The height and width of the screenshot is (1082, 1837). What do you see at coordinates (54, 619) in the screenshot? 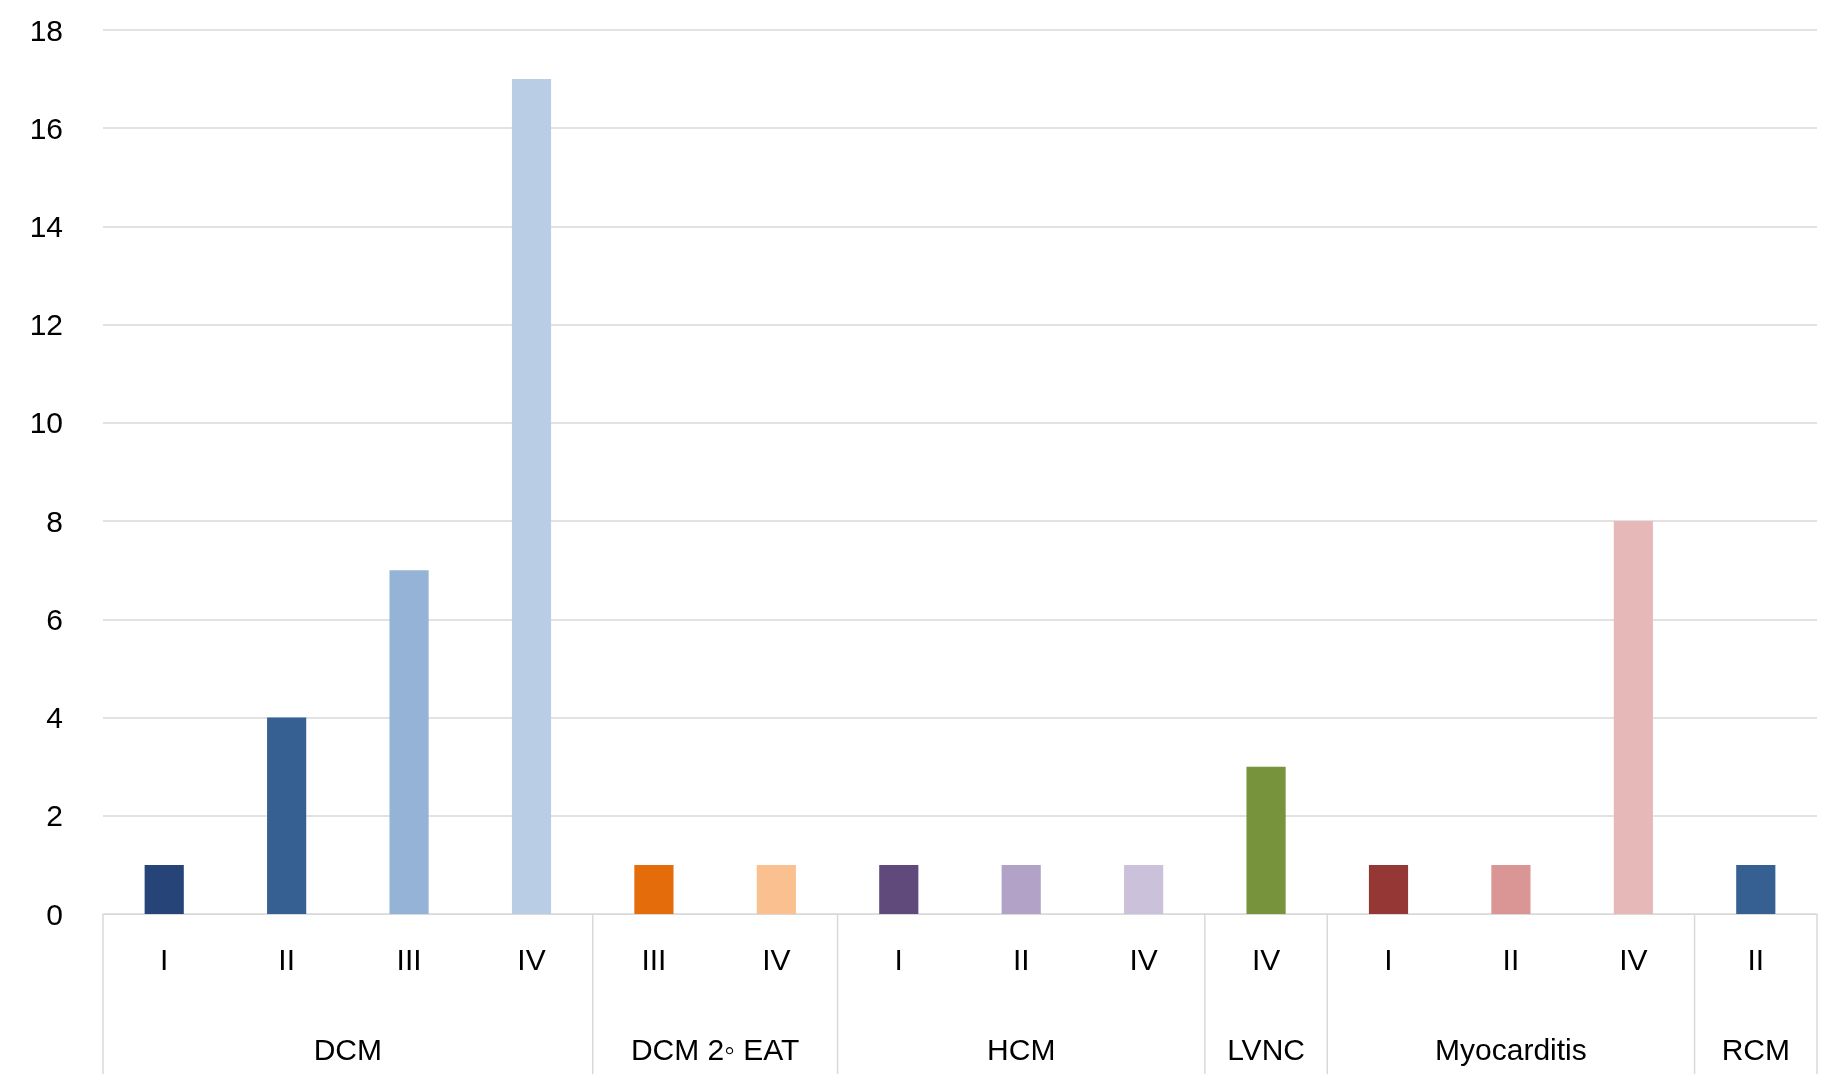
I see `y-tick-label: 6` at bounding box center [54, 619].